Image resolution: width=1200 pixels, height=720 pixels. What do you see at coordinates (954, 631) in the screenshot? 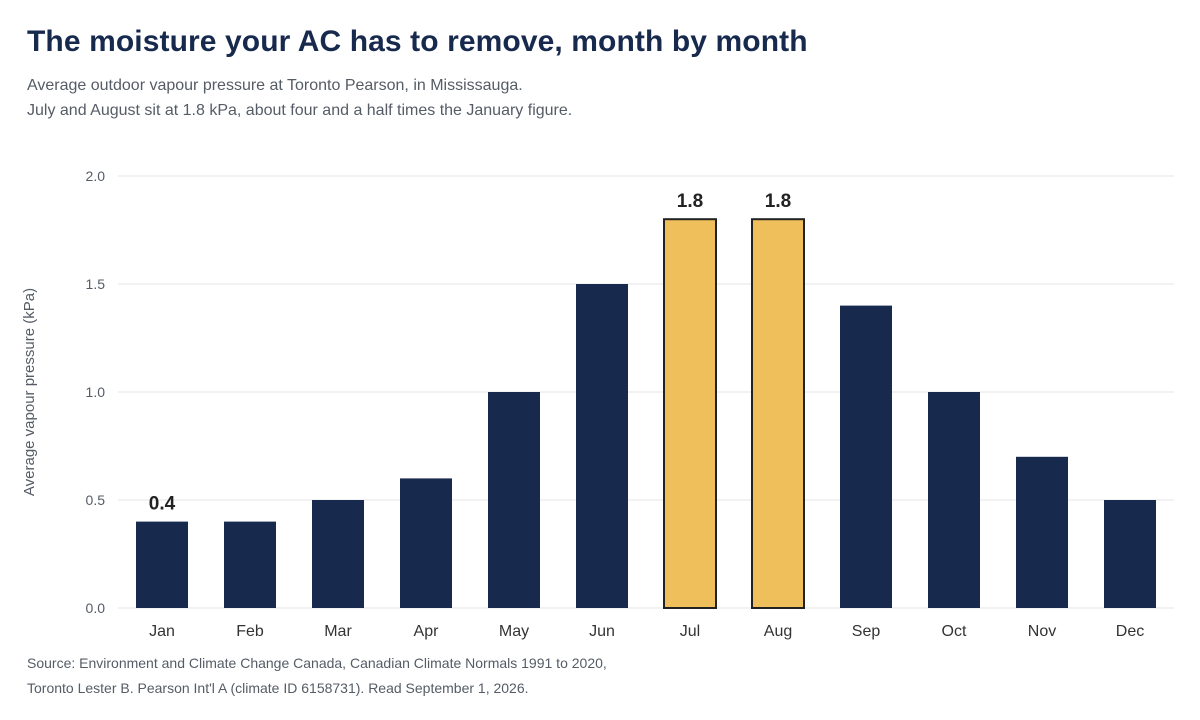
I see `x-tick-label: Oct` at bounding box center [954, 631].